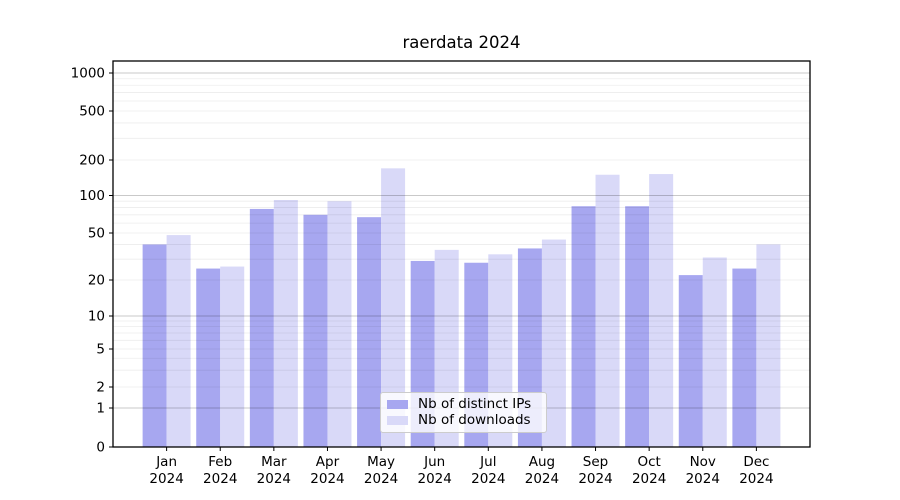 Image resolution: width=900 pixels, height=500 pixels. What do you see at coordinates (397, 420) in the screenshot?
I see `legend-swatch-downloads` at bounding box center [397, 420].